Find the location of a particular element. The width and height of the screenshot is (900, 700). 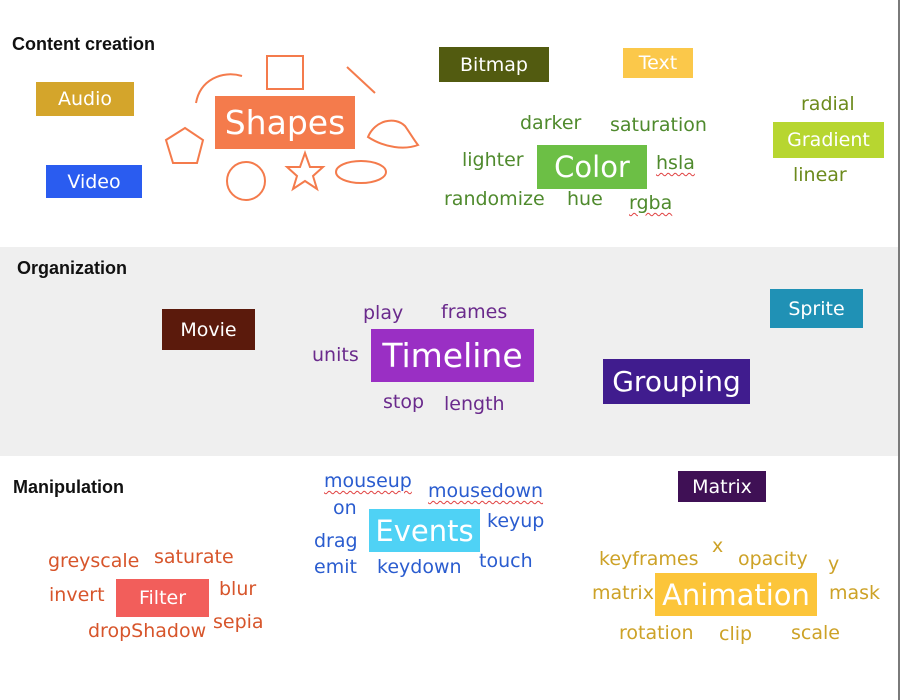

text-box: Text is located at coordinates (658, 63).